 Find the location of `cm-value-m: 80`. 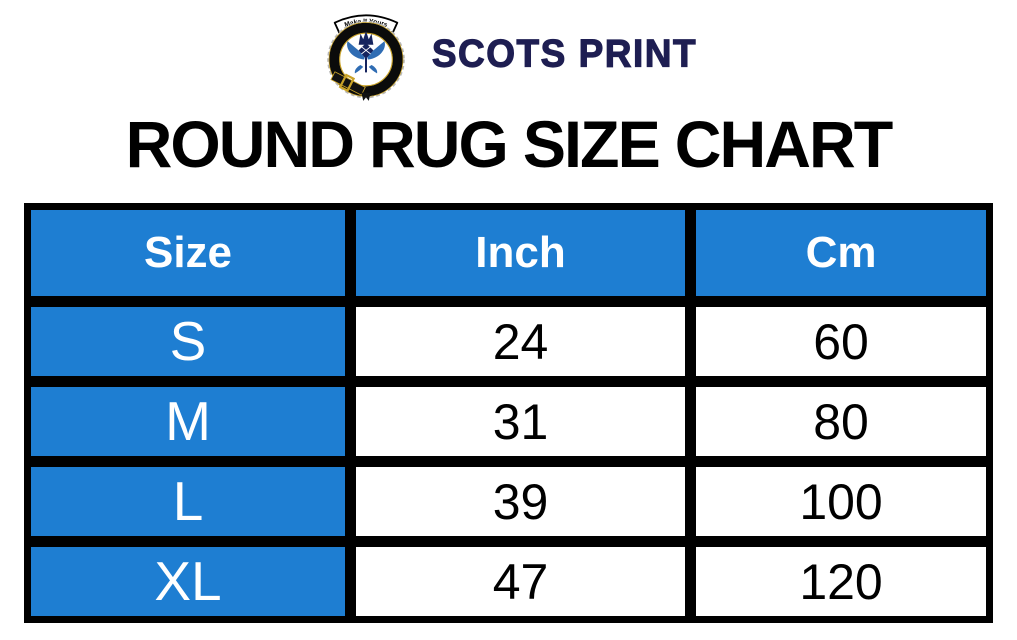

cm-value-m: 80 is located at coordinates (841, 422).